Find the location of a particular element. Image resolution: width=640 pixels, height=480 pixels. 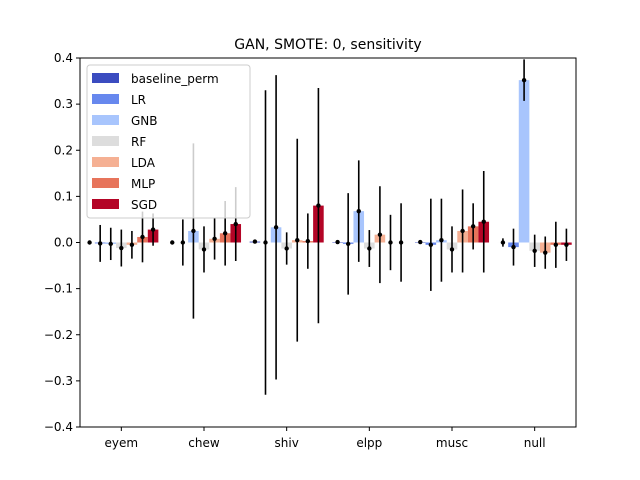

mean-point-GNB-eyem is located at coordinates (110, 244).